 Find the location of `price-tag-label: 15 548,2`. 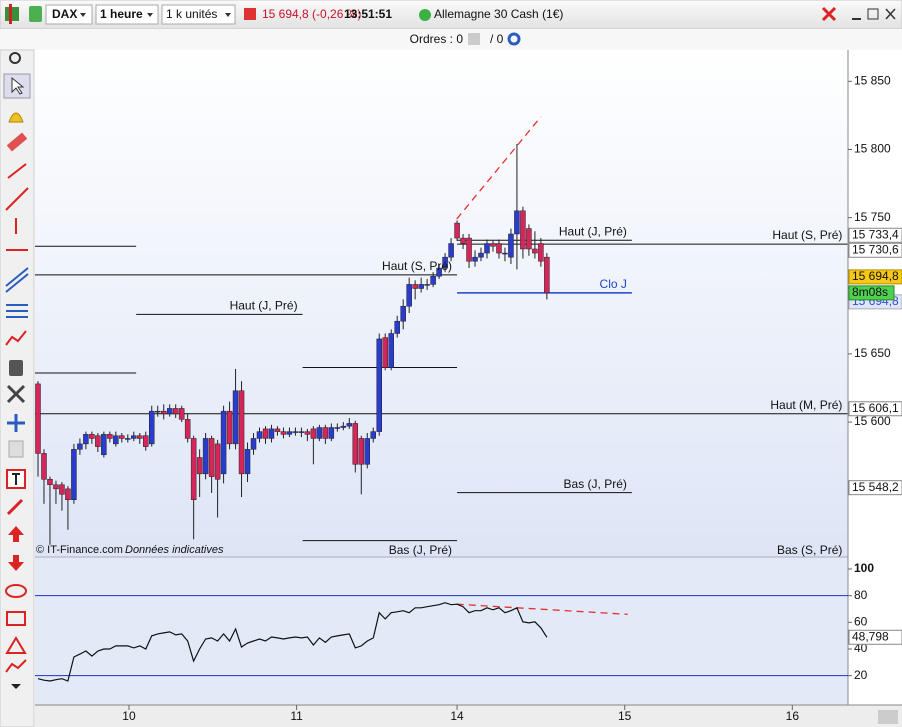

price-tag-label: 15 548,2 is located at coordinates (875, 487).